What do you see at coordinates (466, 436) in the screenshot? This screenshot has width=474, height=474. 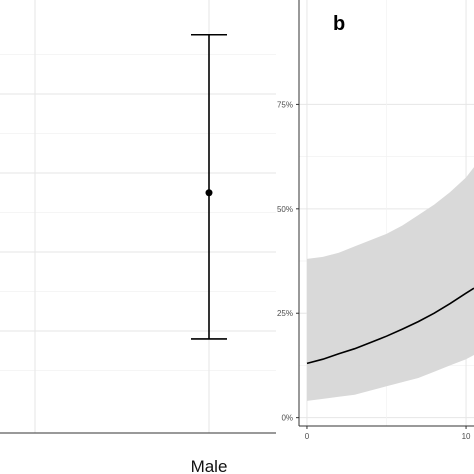 I see `panel-b-x-tick-label: 10` at bounding box center [466, 436].